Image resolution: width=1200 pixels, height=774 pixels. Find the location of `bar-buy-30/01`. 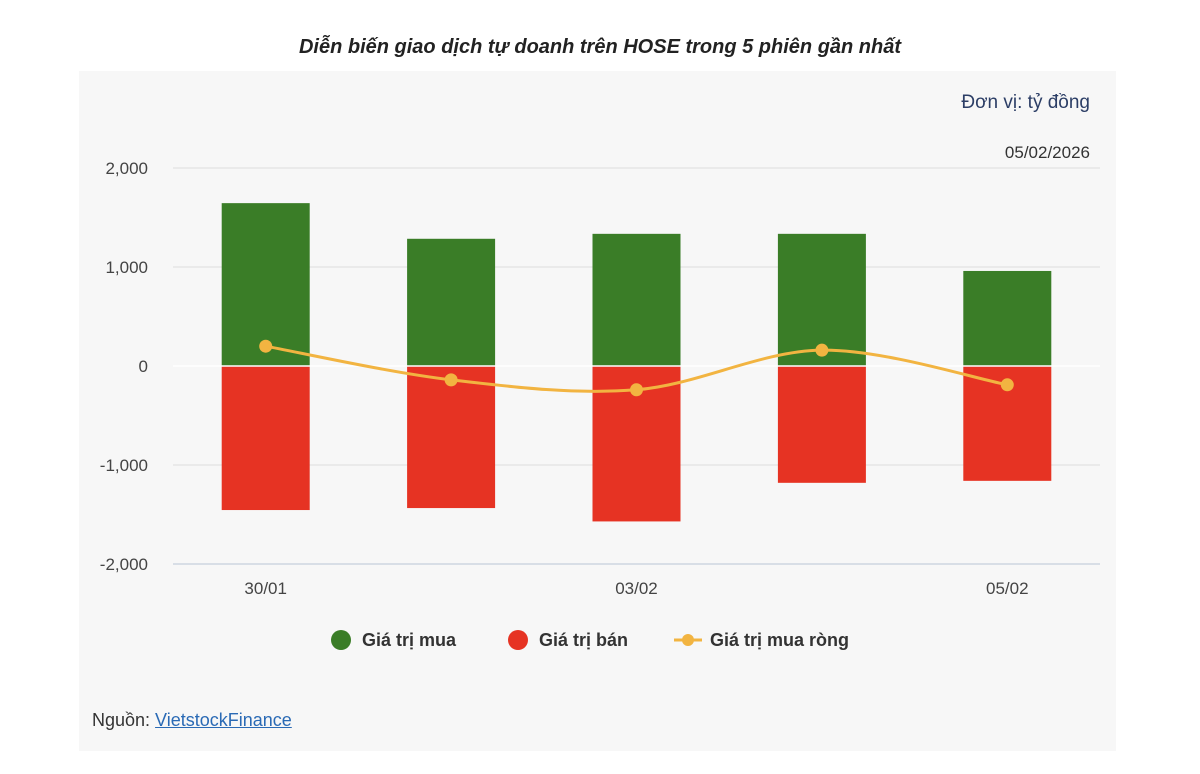

bar-buy-30/01 is located at coordinates (265, 284).